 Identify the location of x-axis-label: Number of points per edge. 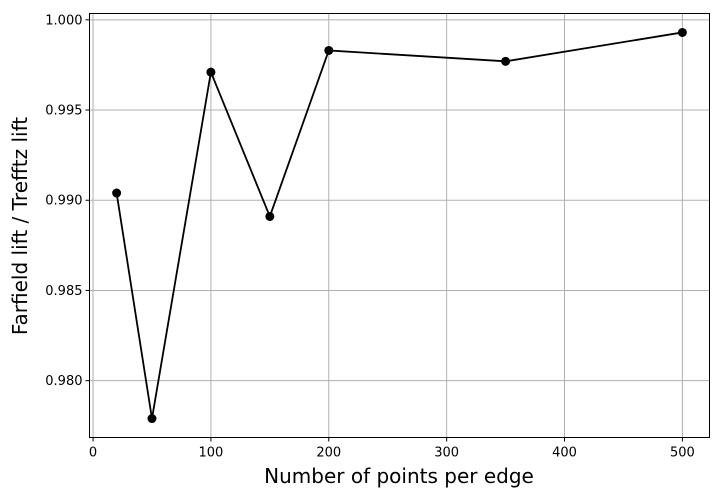
(399, 476).